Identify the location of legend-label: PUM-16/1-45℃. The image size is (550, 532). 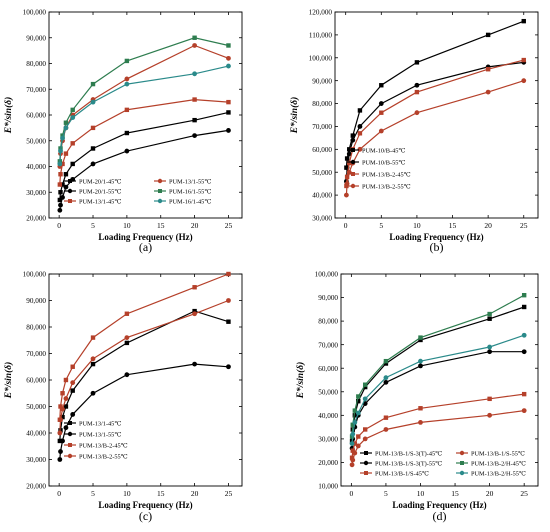
(190, 201).